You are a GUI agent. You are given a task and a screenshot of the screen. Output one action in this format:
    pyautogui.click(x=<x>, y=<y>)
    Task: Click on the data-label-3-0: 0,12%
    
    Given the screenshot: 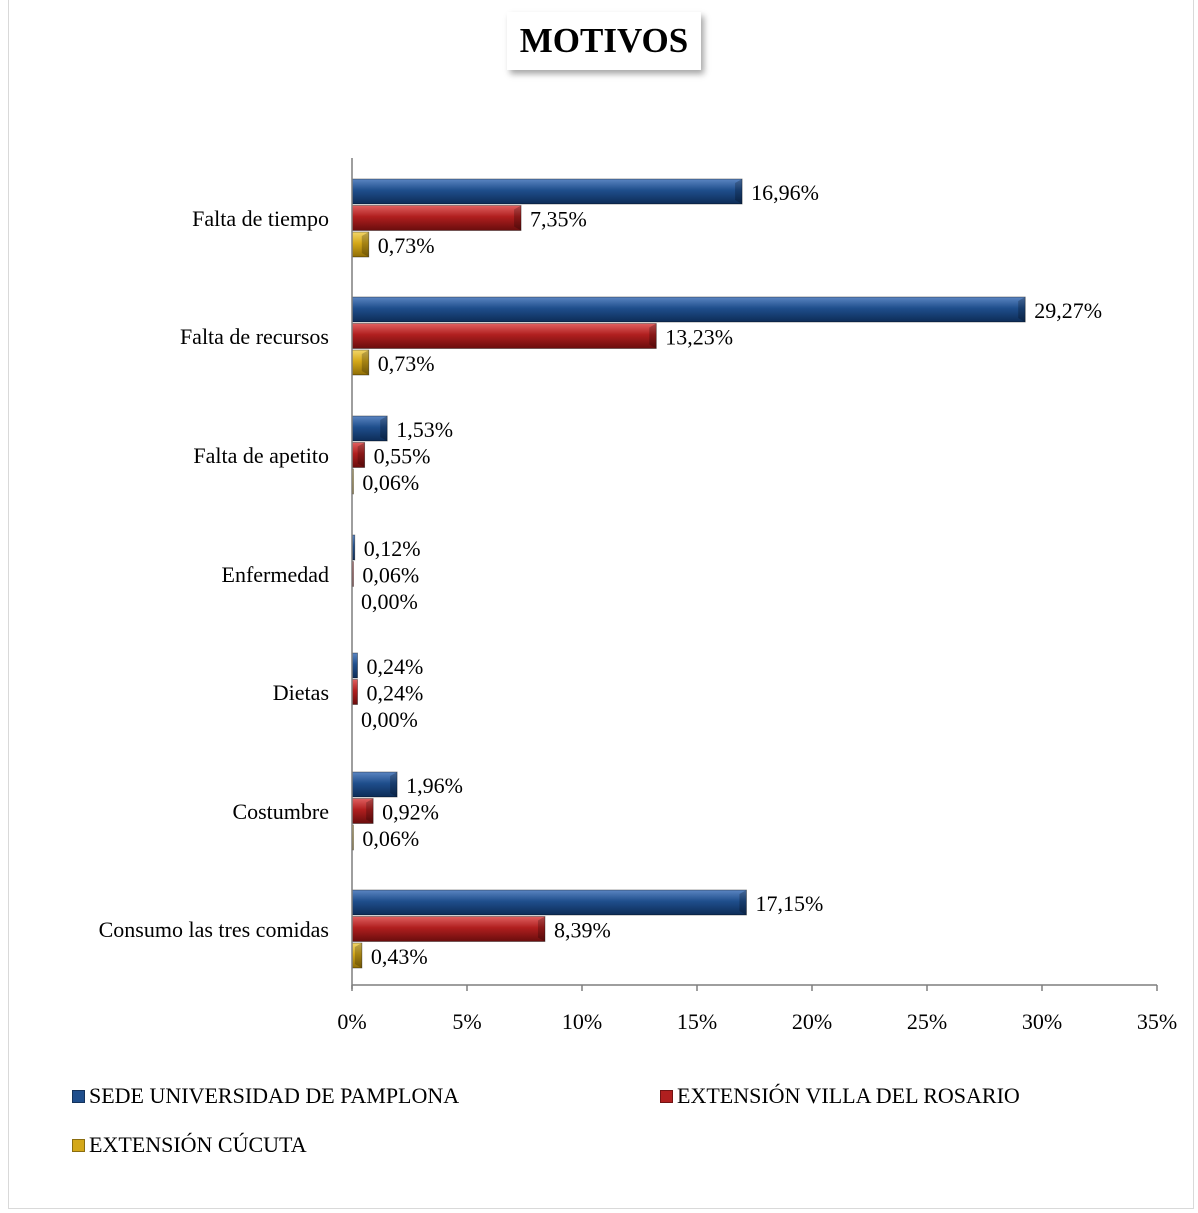 What is the action you would take?
    pyautogui.click(x=392, y=548)
    